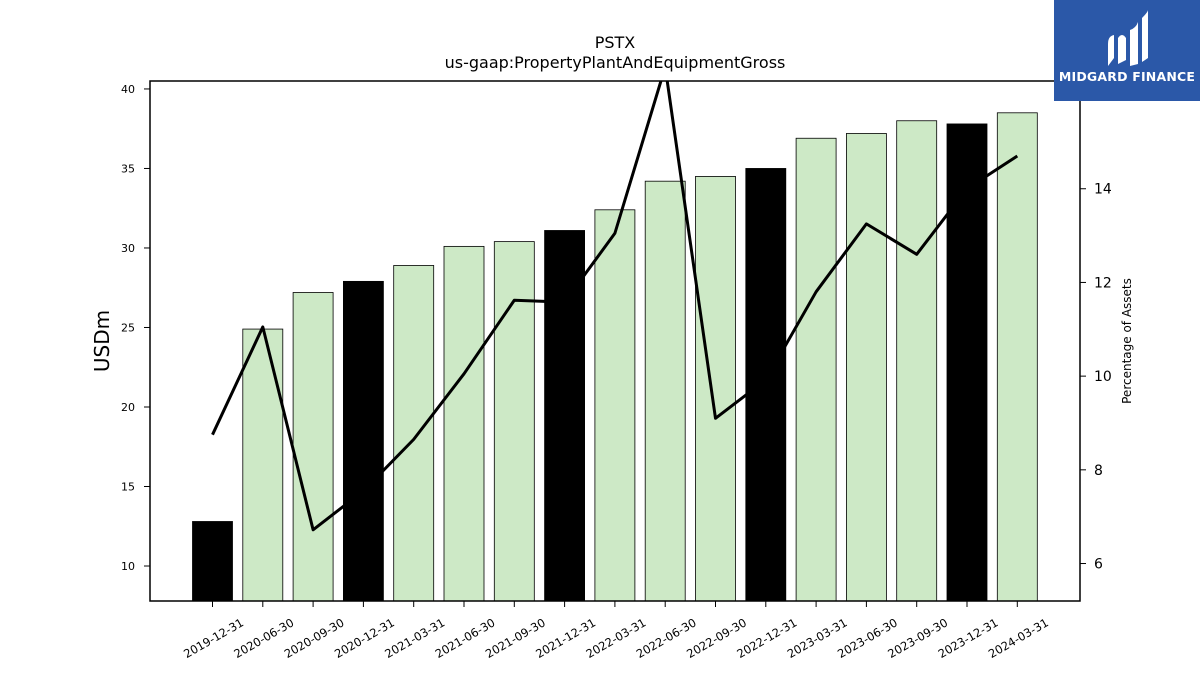  I want to click on y-tick-label: 30, so click(128, 248).